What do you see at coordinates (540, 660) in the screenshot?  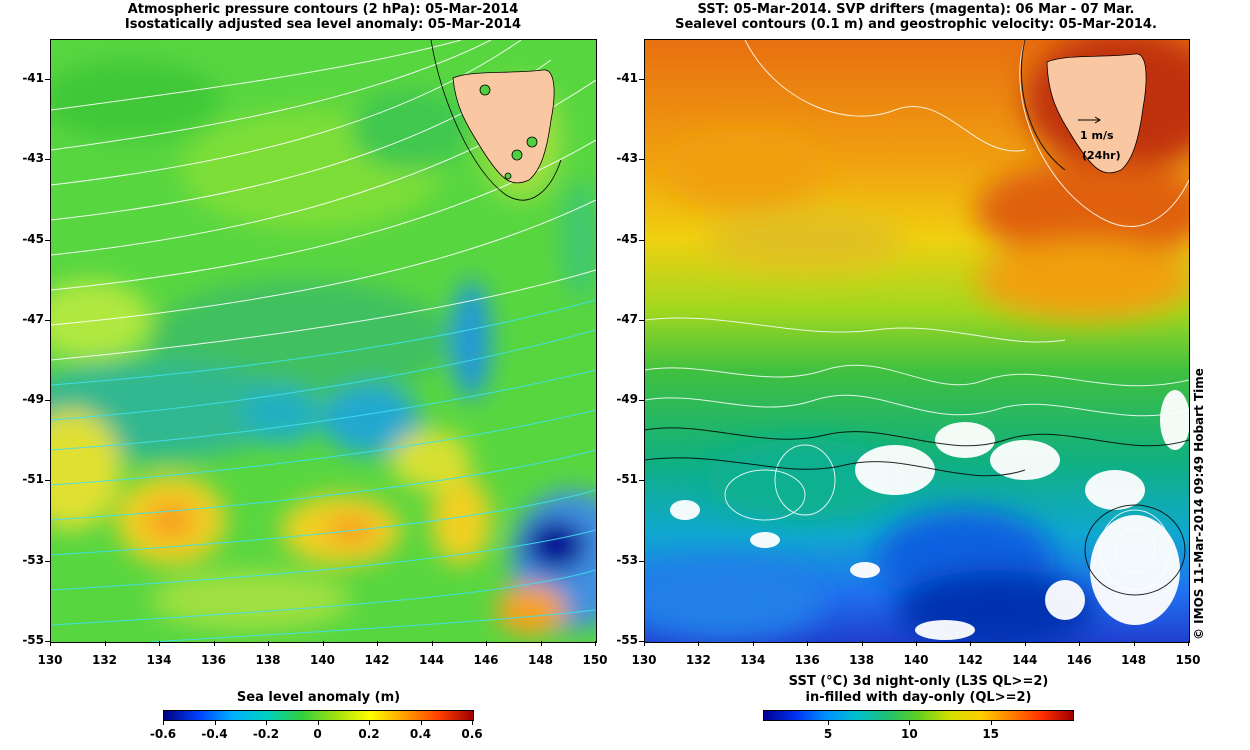 I see `left-xtick-label: 148` at bounding box center [540, 660].